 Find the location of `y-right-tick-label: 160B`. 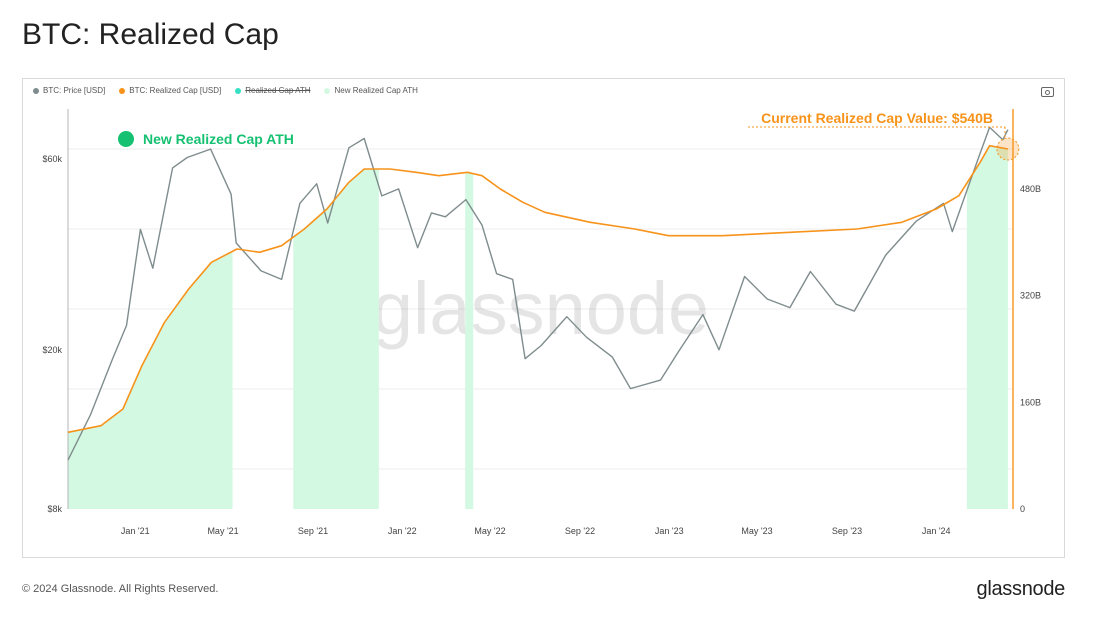

y-right-tick-label: 160B is located at coordinates (1030, 402).